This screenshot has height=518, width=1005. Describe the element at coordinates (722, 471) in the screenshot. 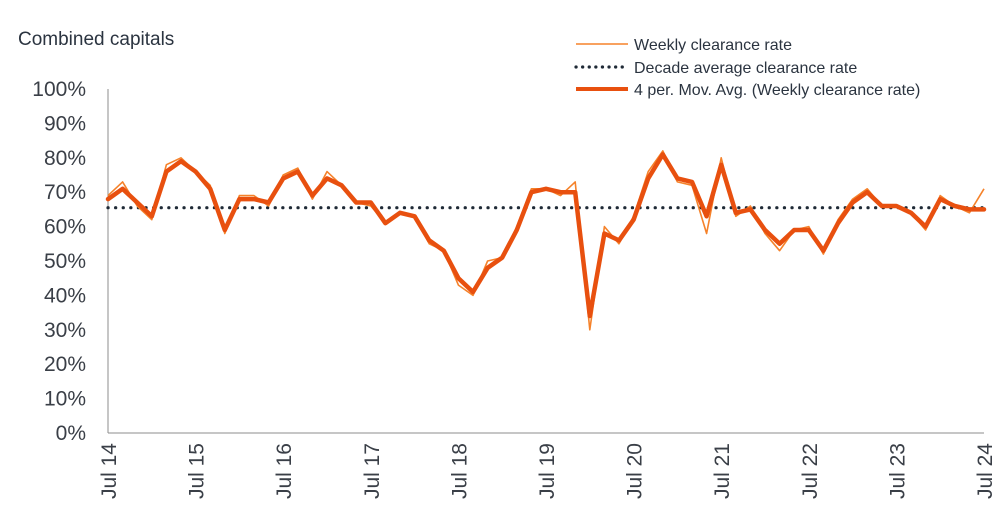

I see `x-tick-label: Jul 21` at that location.